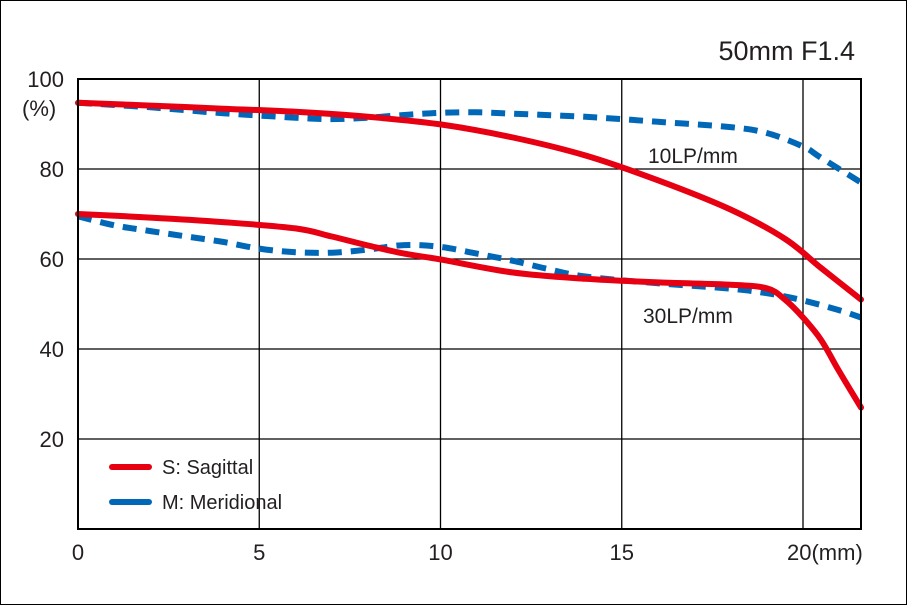  What do you see at coordinates (52, 349) in the screenshot?
I see `y-tick-label: 40` at bounding box center [52, 349].